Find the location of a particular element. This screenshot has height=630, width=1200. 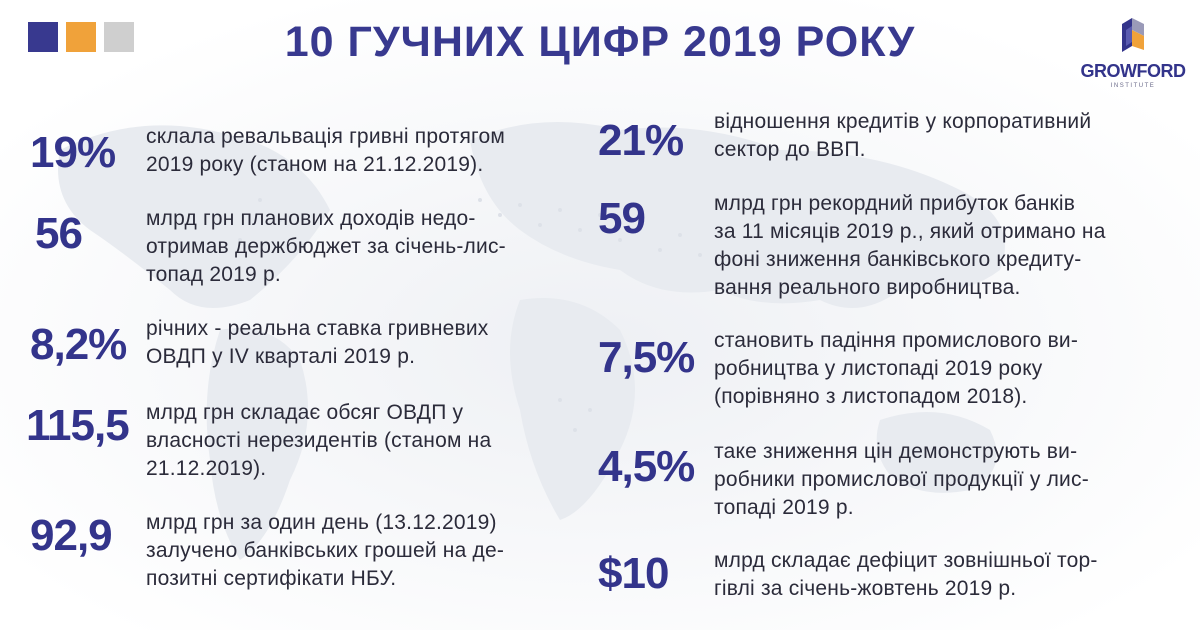

fact-value: 56 is located at coordinates (59, 233).